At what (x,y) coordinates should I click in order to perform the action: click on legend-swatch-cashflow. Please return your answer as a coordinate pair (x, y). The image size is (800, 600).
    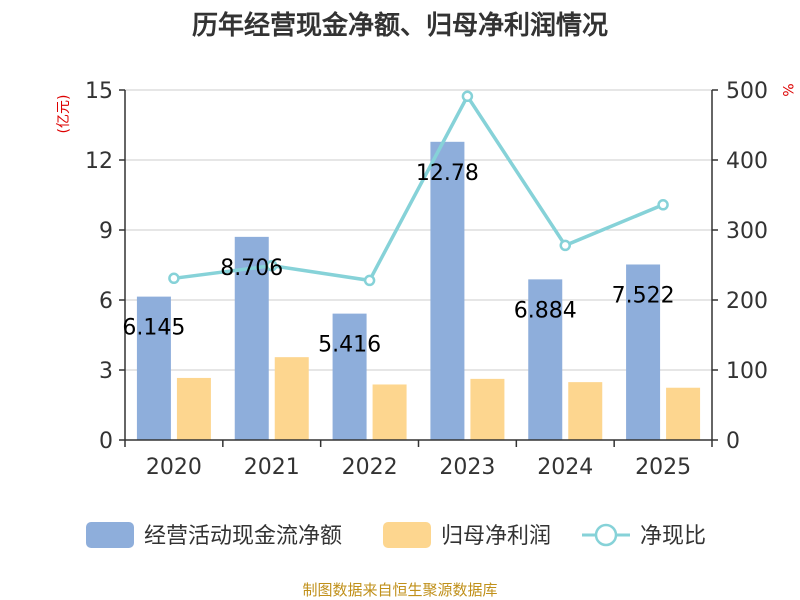
    Looking at the image, I should click on (110, 535).